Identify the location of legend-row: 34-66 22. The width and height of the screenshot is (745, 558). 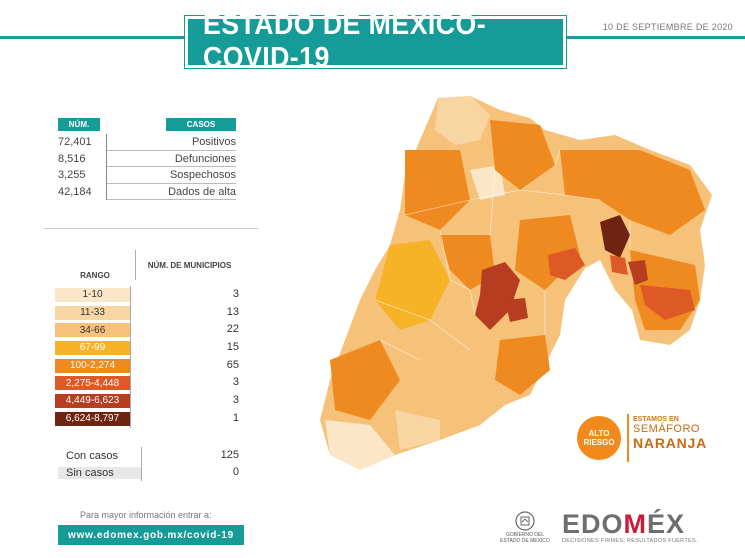
(149, 330).